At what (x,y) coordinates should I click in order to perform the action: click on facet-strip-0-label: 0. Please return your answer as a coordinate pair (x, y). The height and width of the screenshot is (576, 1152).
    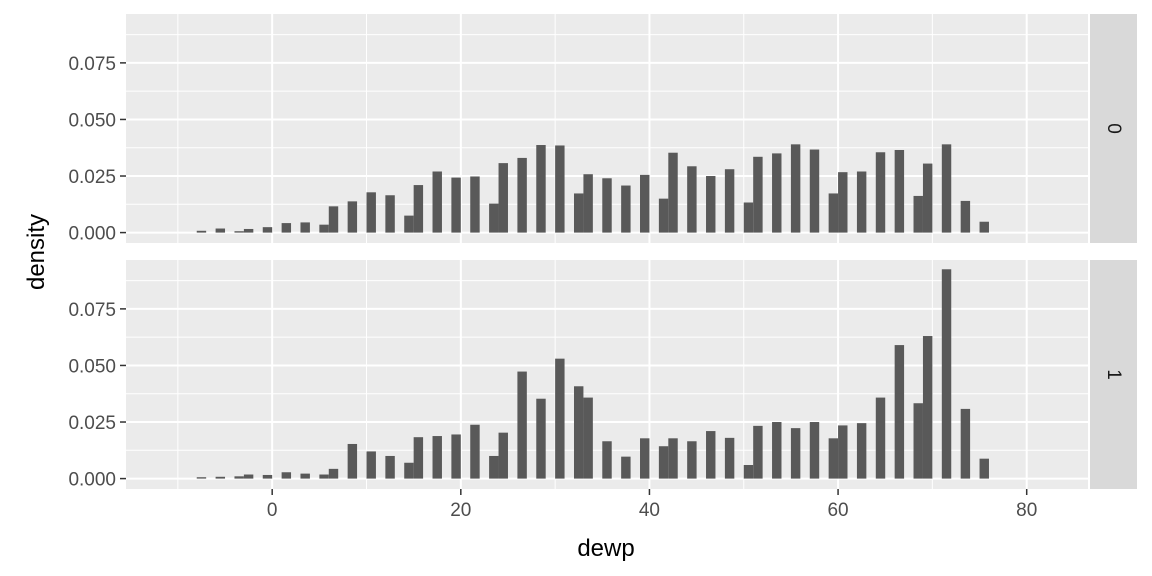
    Looking at the image, I should click on (1113, 128).